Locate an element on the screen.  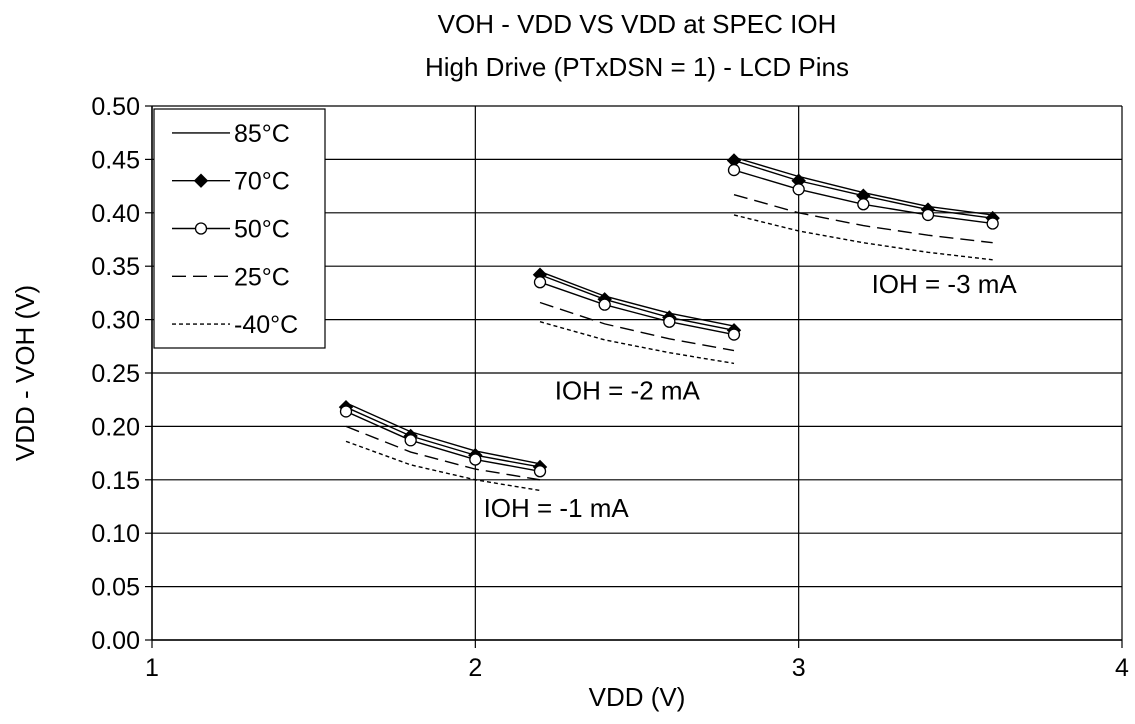
chart-subtitle: High Drive (PTxDSN = 1) - LCD Pins is located at coordinates (637, 67).